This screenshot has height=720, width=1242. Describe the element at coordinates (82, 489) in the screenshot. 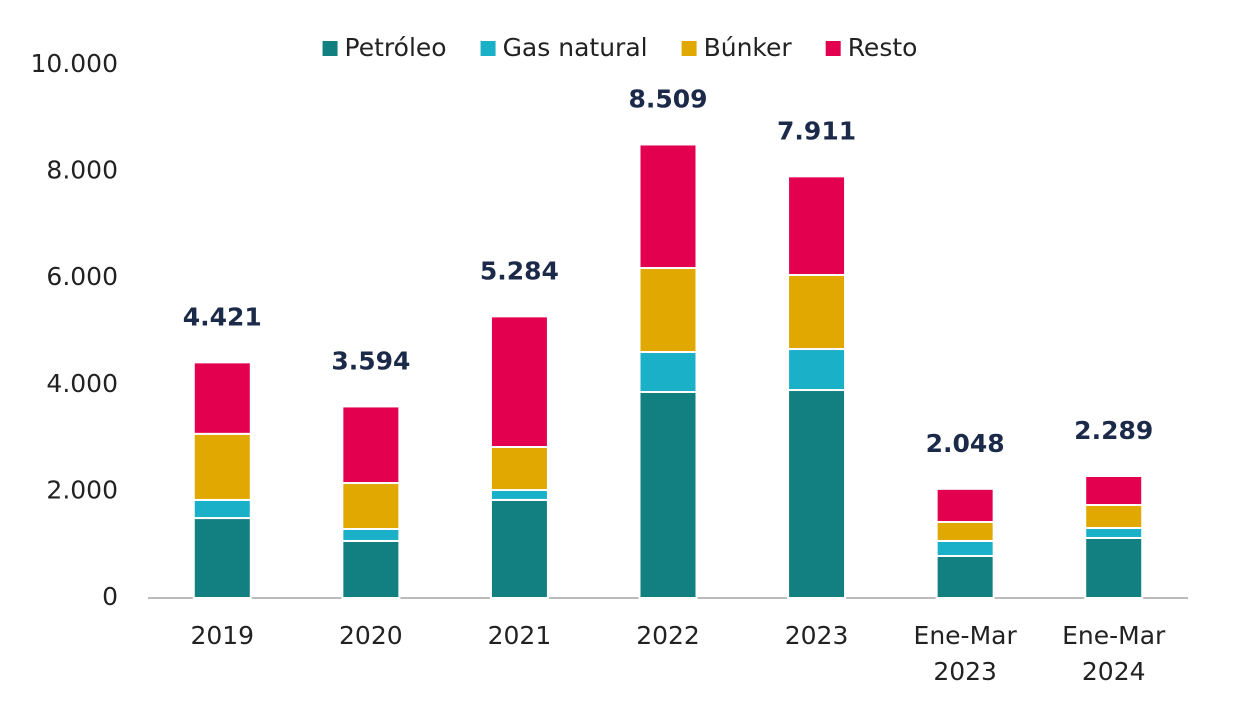

I see `y-tick-label: 2.000` at that location.